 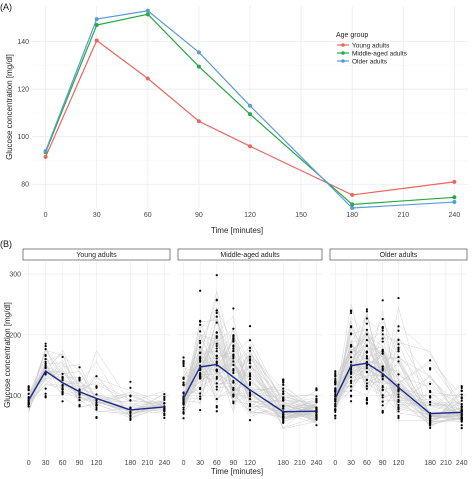 What do you see at coordinates (430, 463) in the screenshot?
I see `x-tick-label: 180` at bounding box center [430, 463].